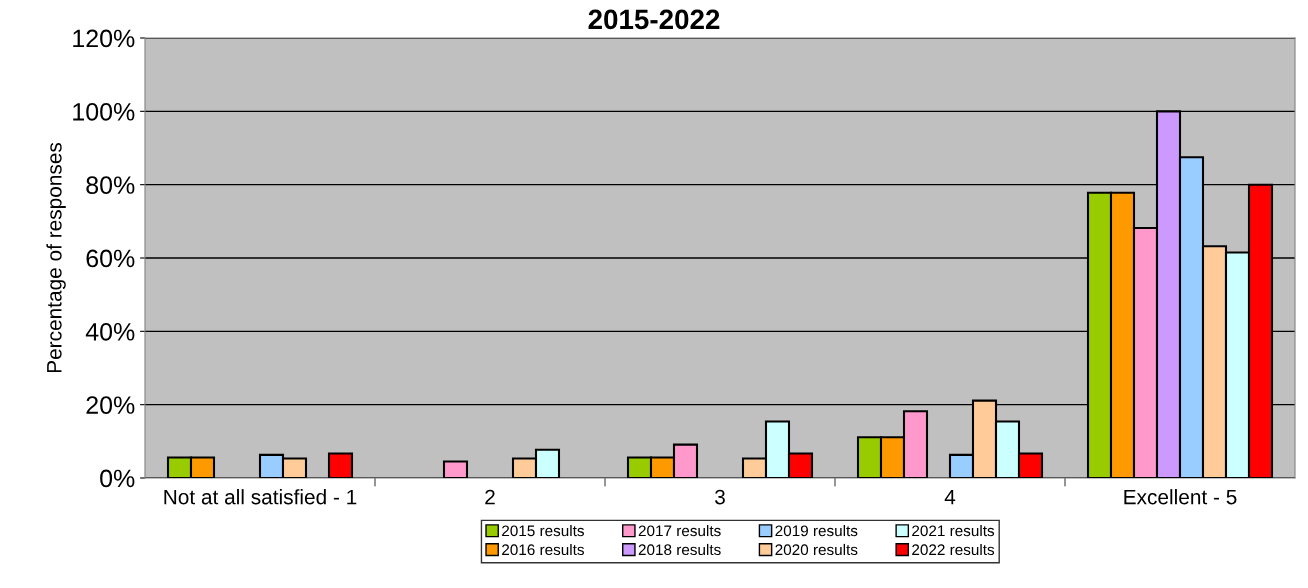 The width and height of the screenshot is (1308, 588). What do you see at coordinates (720, 497) in the screenshot?
I see `x-tick-label: 3` at bounding box center [720, 497].